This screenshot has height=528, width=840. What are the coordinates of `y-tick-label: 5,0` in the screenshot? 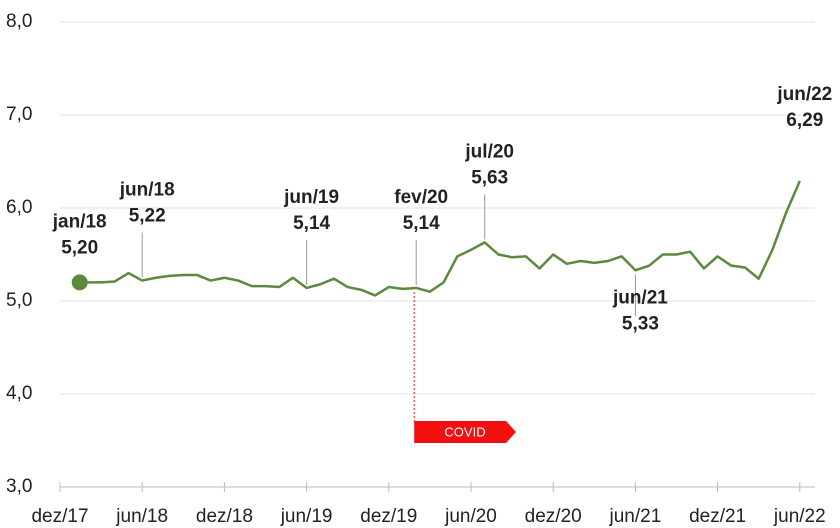 It's located at (19, 300).